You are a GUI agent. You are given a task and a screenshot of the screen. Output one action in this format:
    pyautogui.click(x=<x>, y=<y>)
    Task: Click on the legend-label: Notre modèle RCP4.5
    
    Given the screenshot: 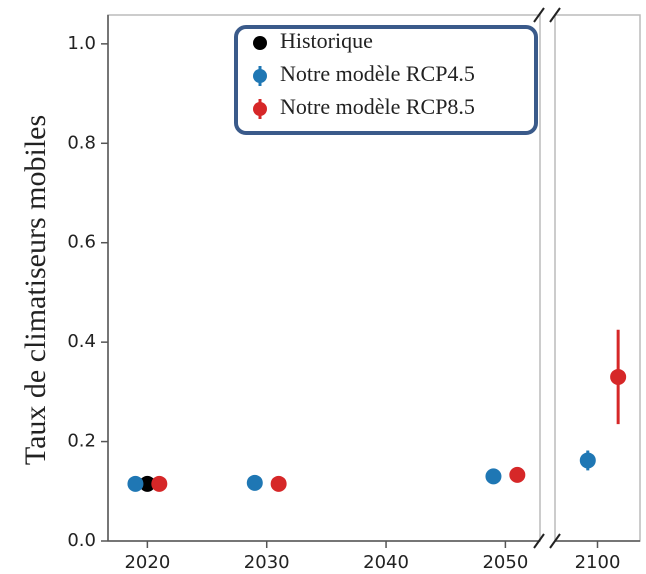 What is the action you would take?
    pyautogui.click(x=377, y=73)
    